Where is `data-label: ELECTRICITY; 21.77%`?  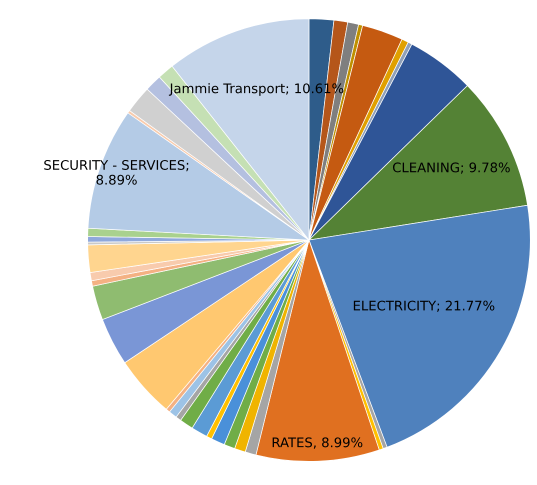
data-label: ELECTRICITY; 21.77% is located at coordinates (424, 306).